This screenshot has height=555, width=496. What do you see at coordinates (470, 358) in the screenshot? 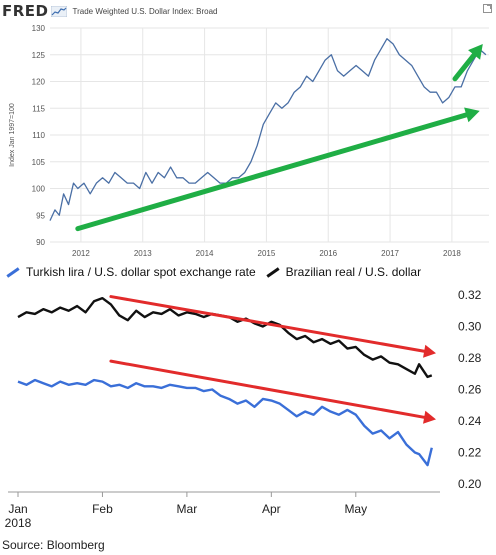
I see `bloomberg-y-tick-label: 0.28` at bounding box center [470, 358].